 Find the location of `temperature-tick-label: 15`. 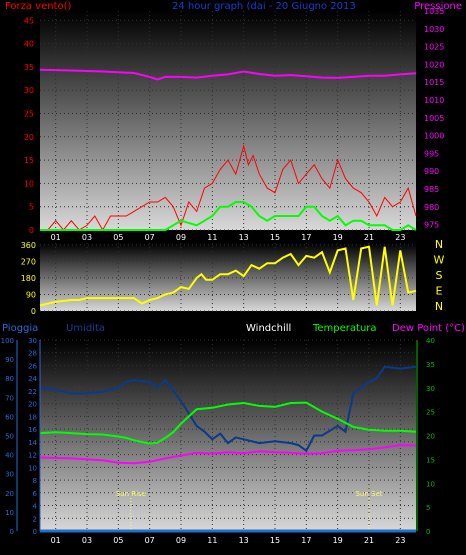

temperature-tick-label: 15 is located at coordinates (430, 460).